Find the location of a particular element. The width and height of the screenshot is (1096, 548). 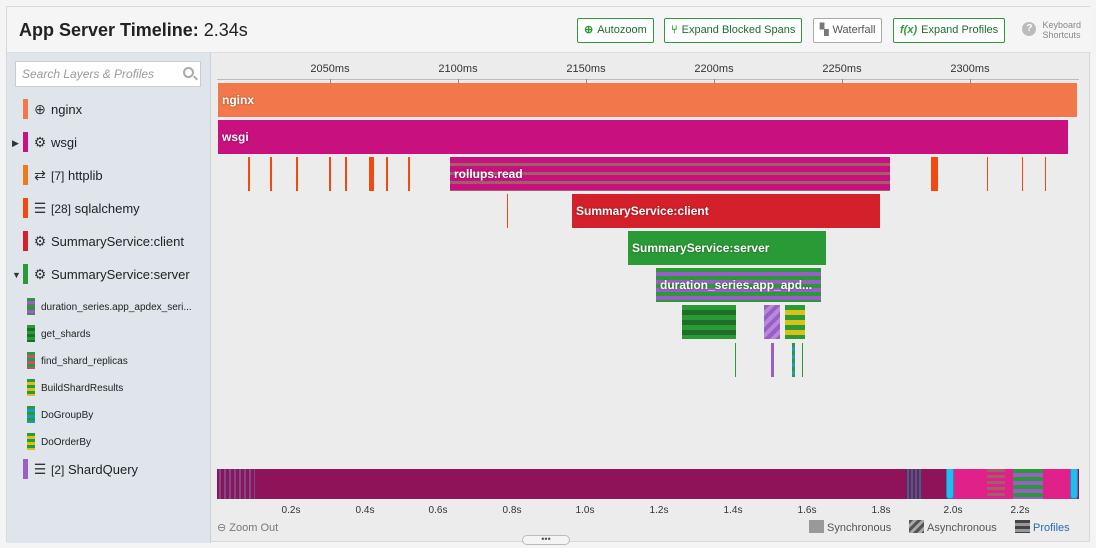

zoom-icon: ⊕ is located at coordinates (589, 30).